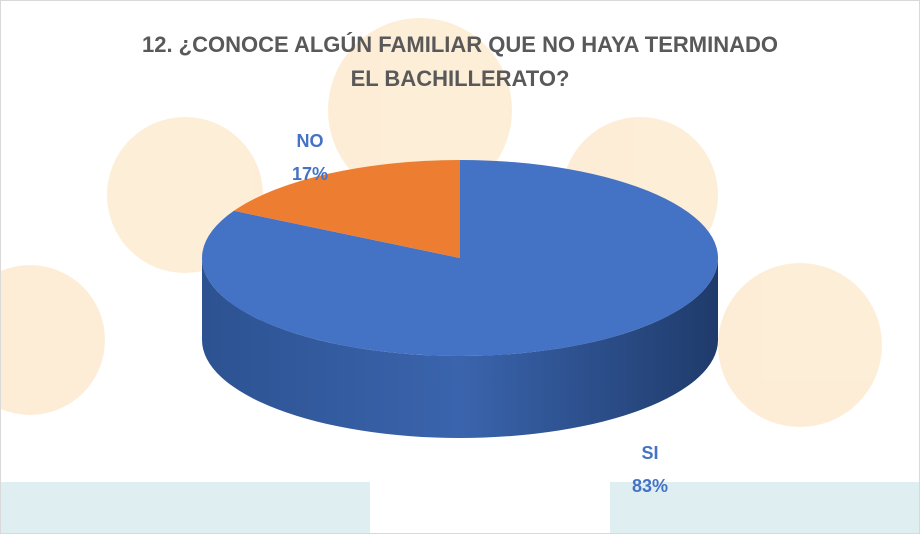 The width and height of the screenshot is (920, 534). Describe the element at coordinates (310, 174) in the screenshot. I see `data-label-value: 17%` at that location.